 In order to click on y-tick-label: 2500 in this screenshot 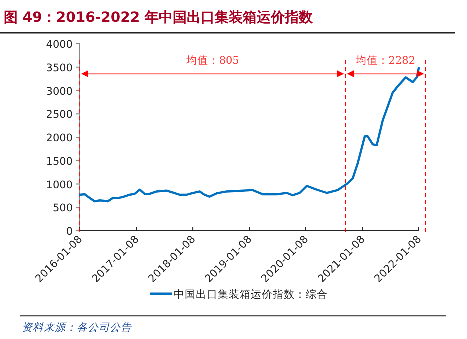, I will do `click(59, 115)`.